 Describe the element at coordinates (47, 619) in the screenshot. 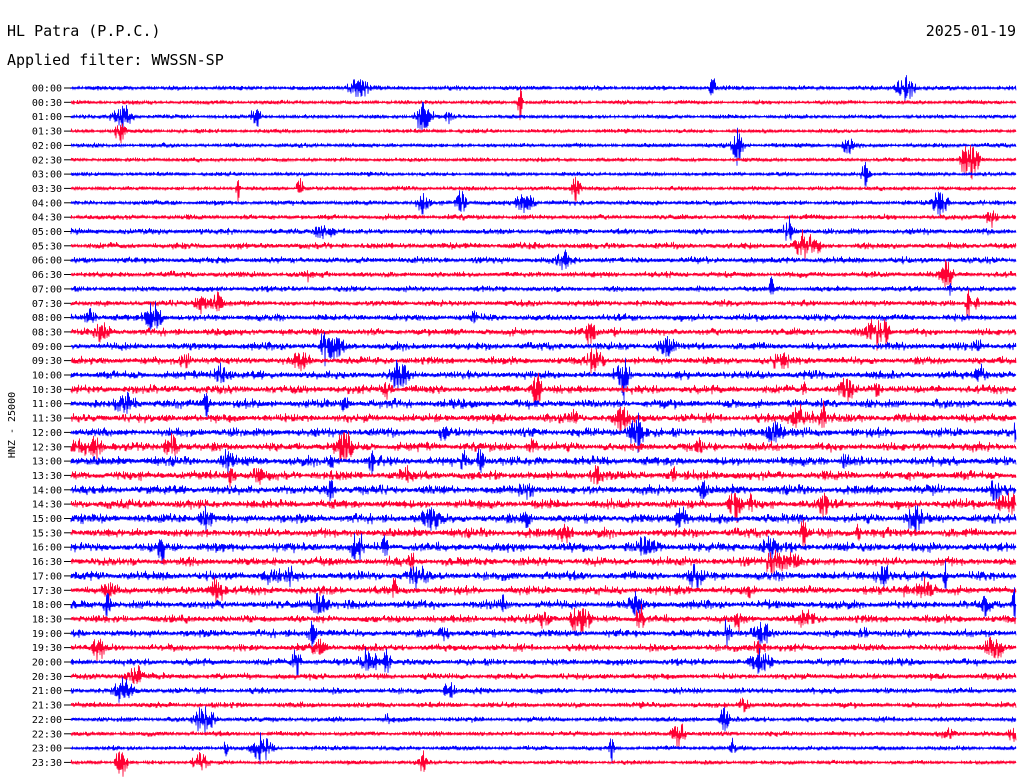

I see `time-tick-label: 18:30` at that location.